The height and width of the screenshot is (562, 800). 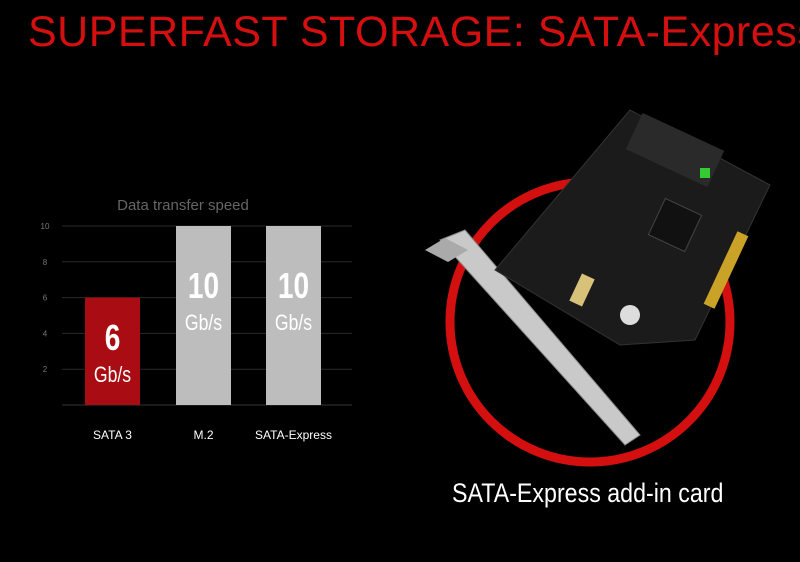 I want to click on x-tick-label: SATA 3, so click(x=112, y=435).